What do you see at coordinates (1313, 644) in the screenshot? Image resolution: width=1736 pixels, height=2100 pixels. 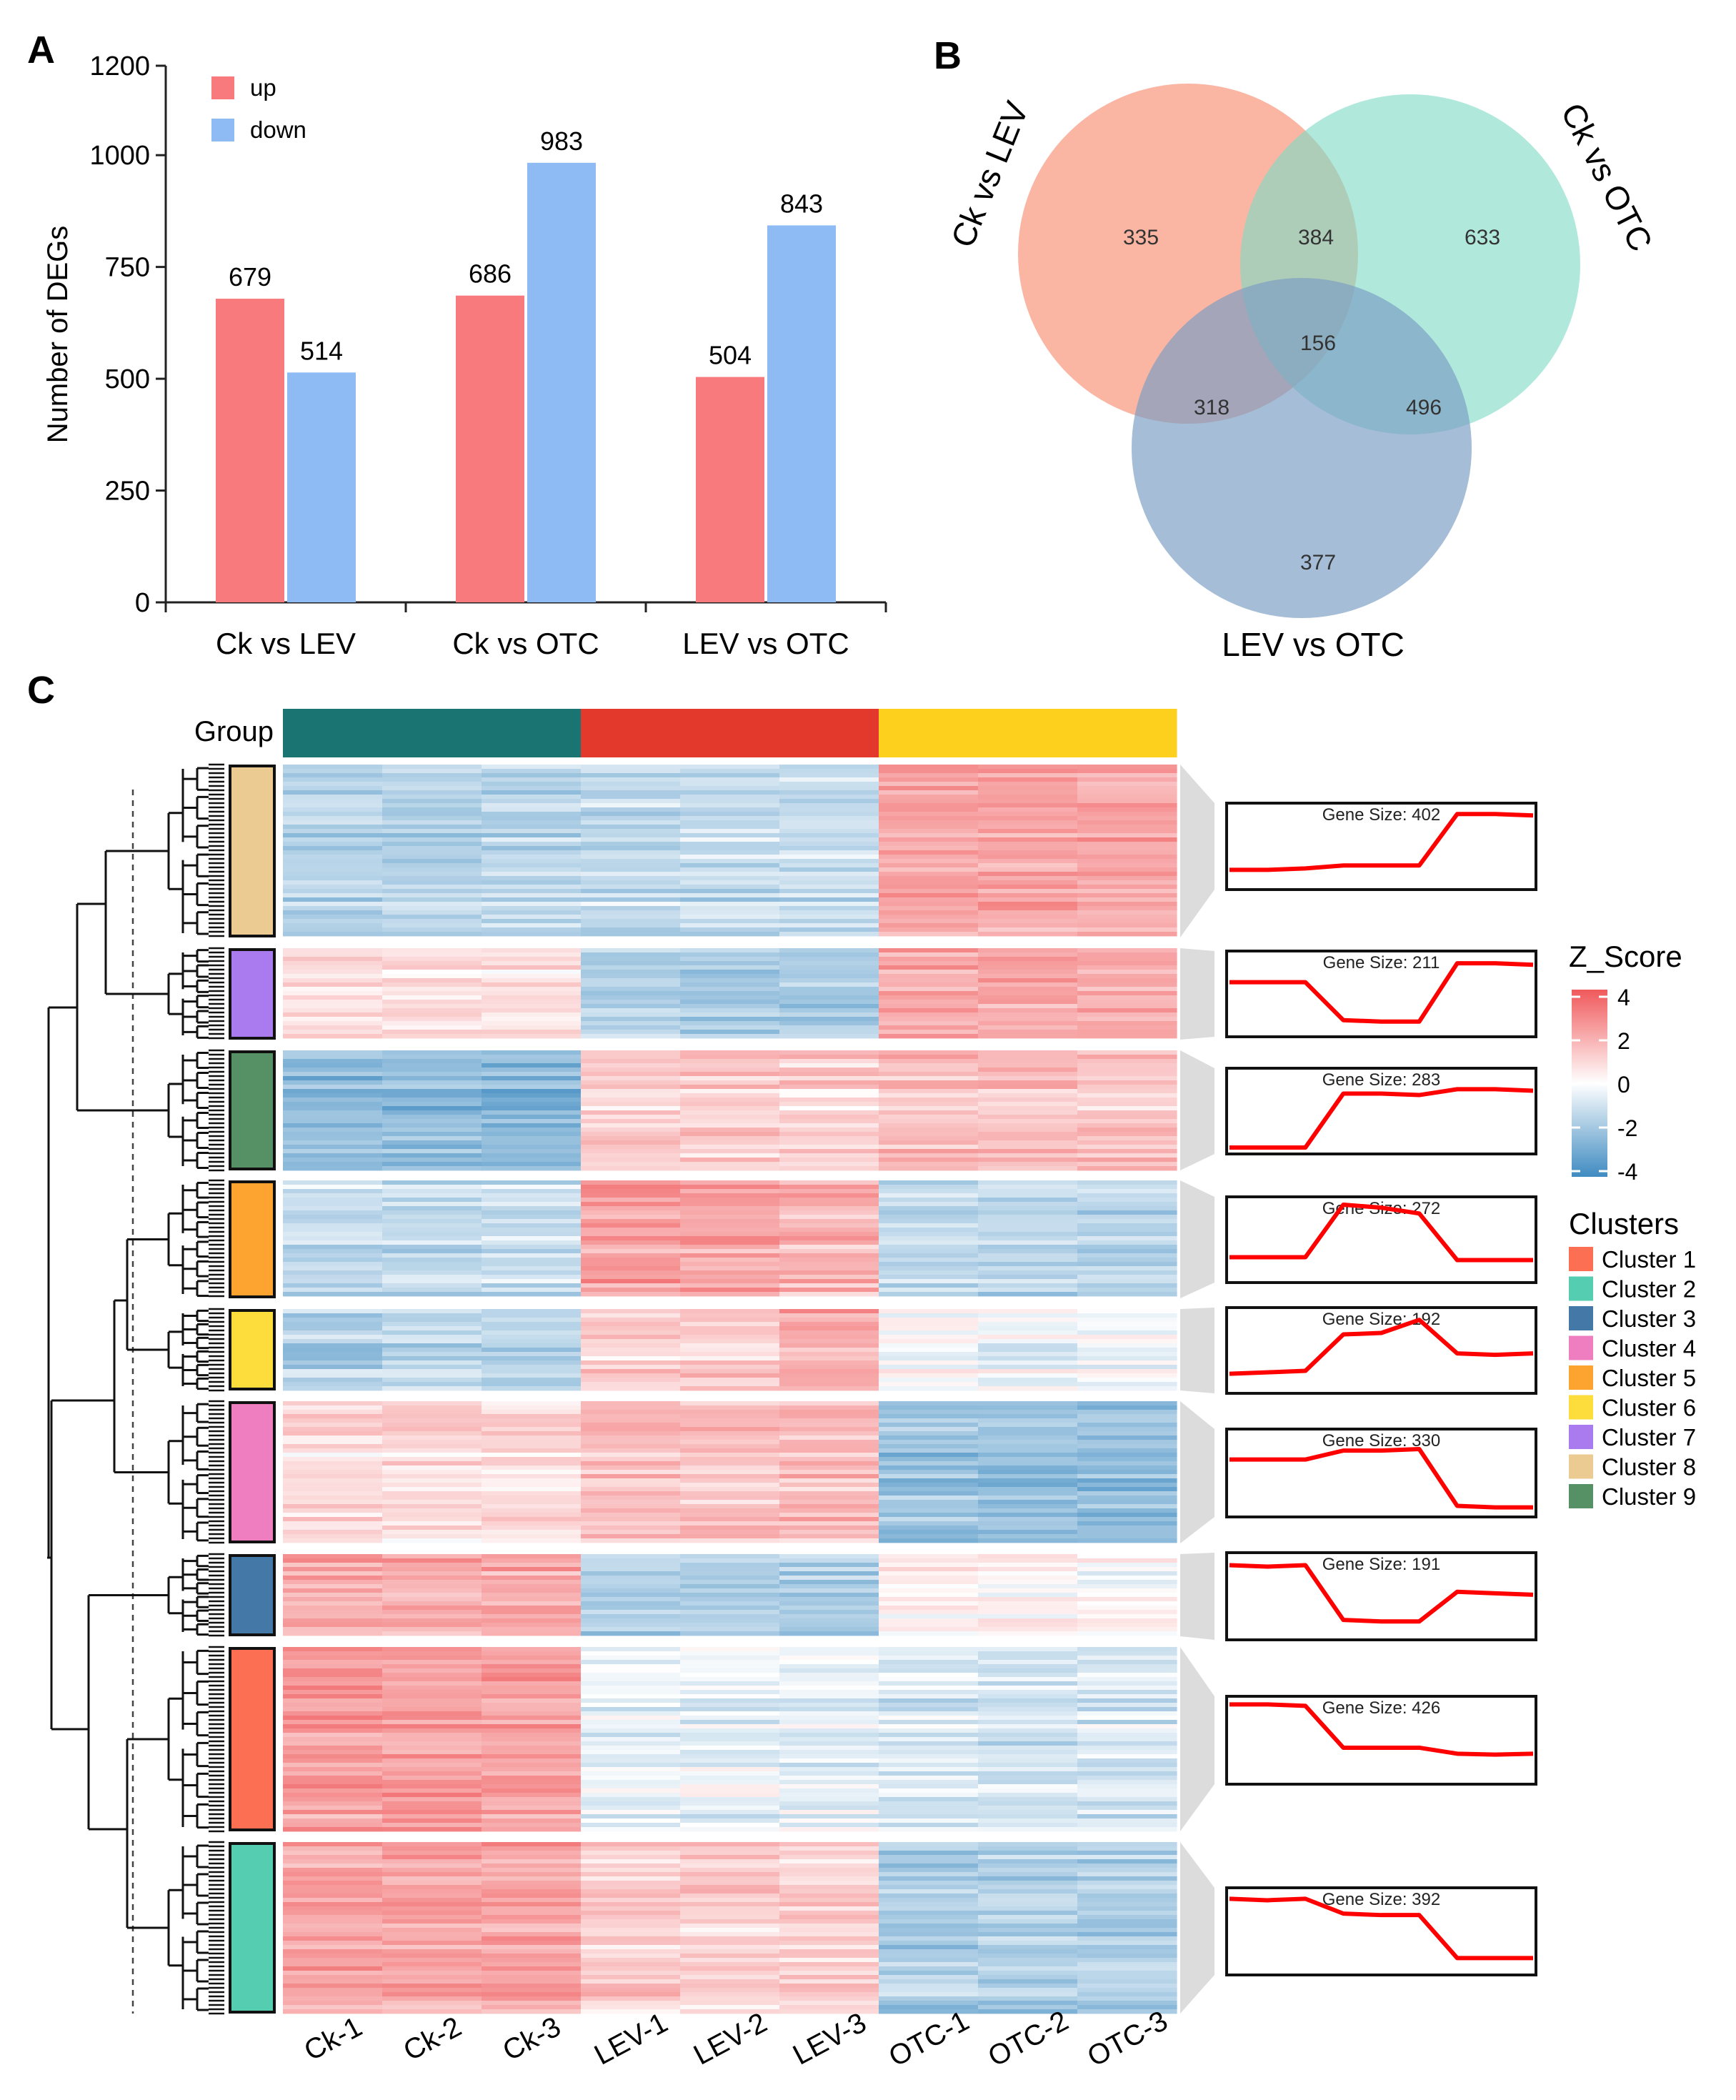 I see `venn-label-lev-vs-otc: LEV vs OTC` at bounding box center [1313, 644].